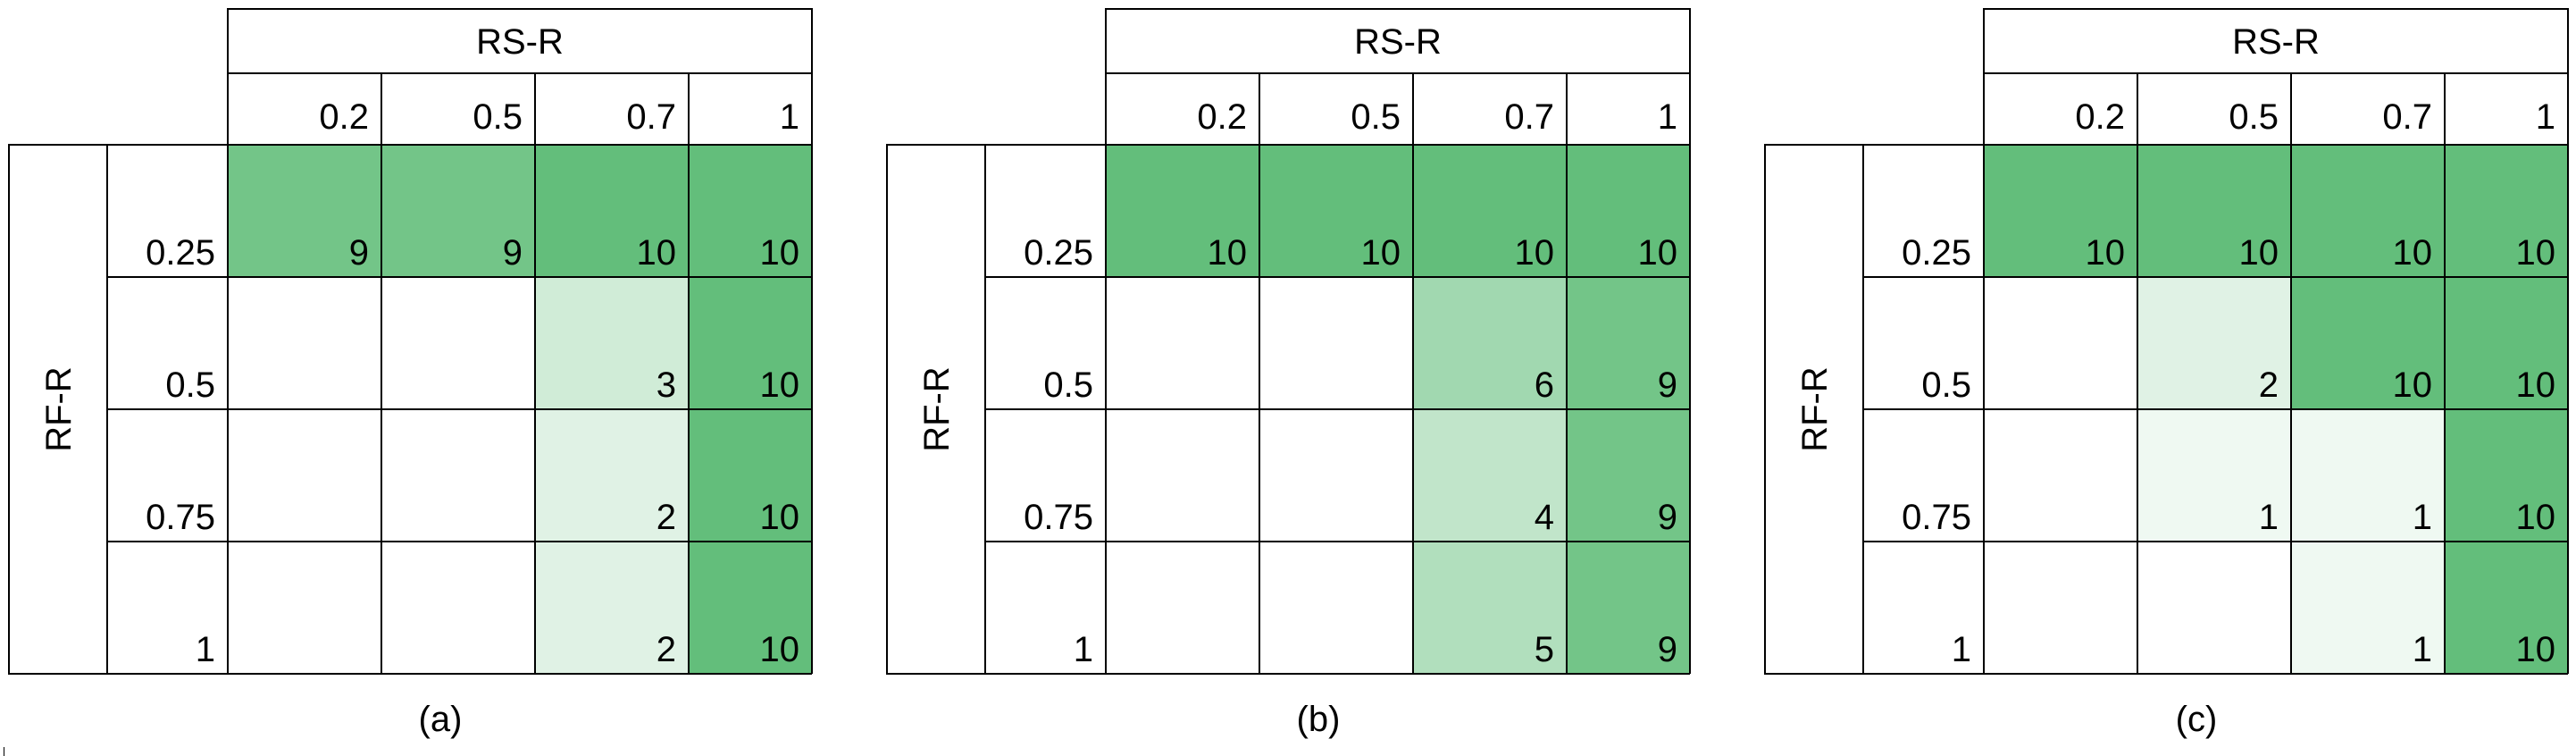 The image size is (2576, 756). I want to click on cell-value-label: 4, so click(1545, 517).